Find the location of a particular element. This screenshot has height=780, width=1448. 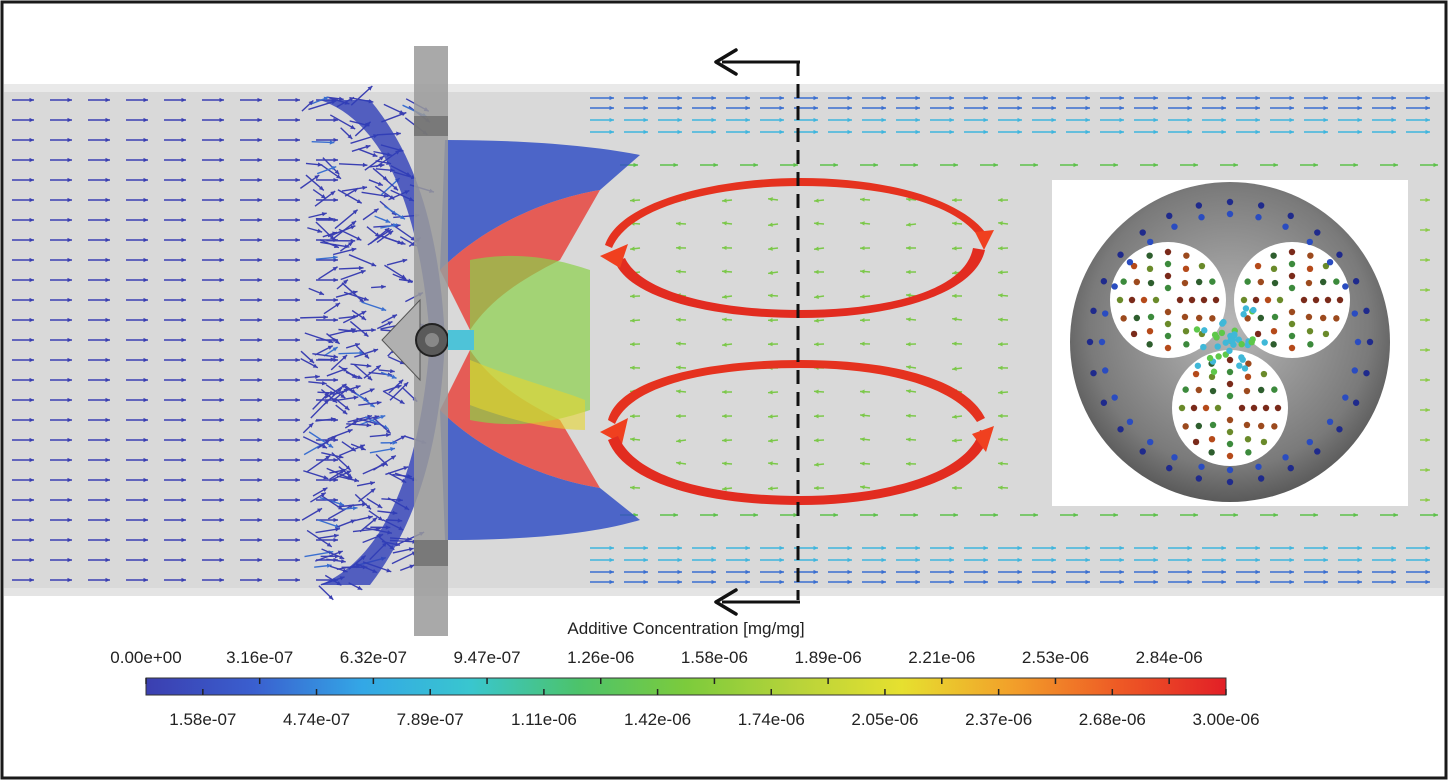

nozzle-tip is located at coordinates (461, 340).